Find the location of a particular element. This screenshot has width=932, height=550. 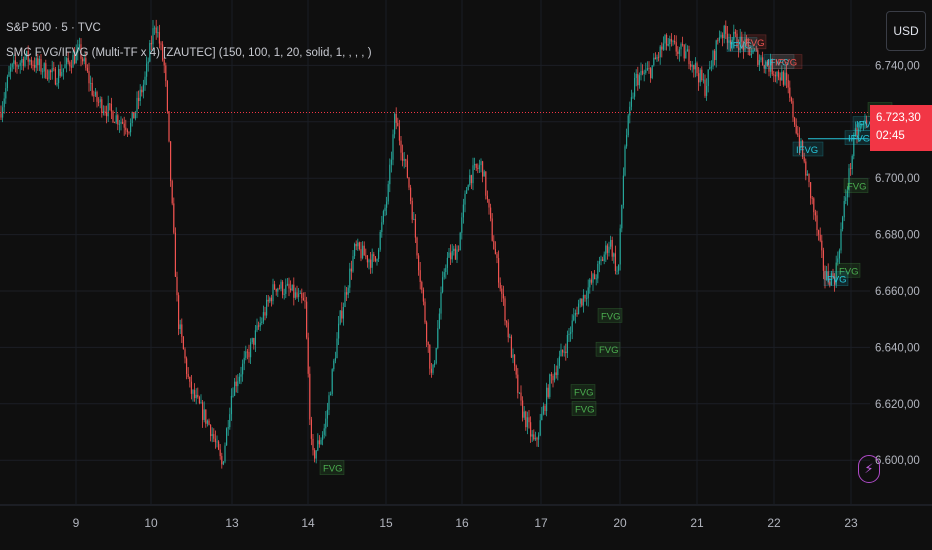

price-axis is located at coordinates (901, 275).